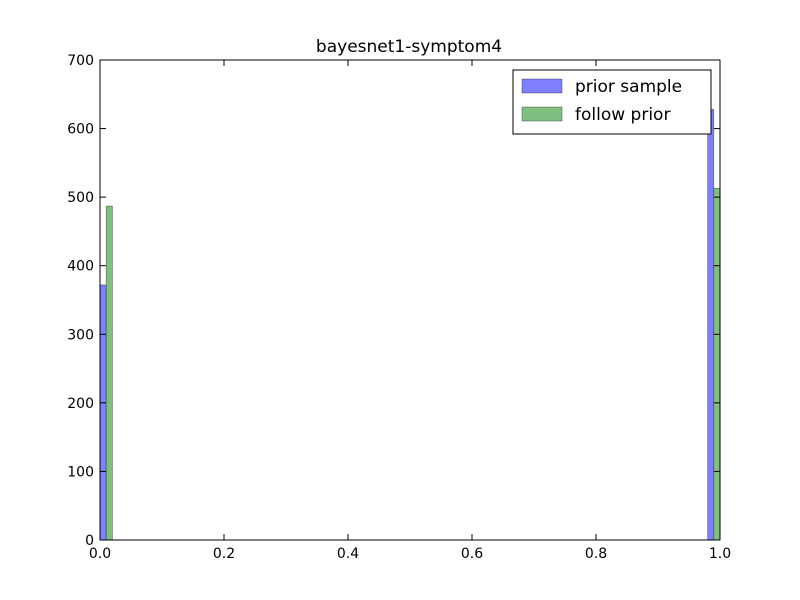 The width and height of the screenshot is (800, 600). I want to click on legend-label-0: prior sample, so click(628, 87).